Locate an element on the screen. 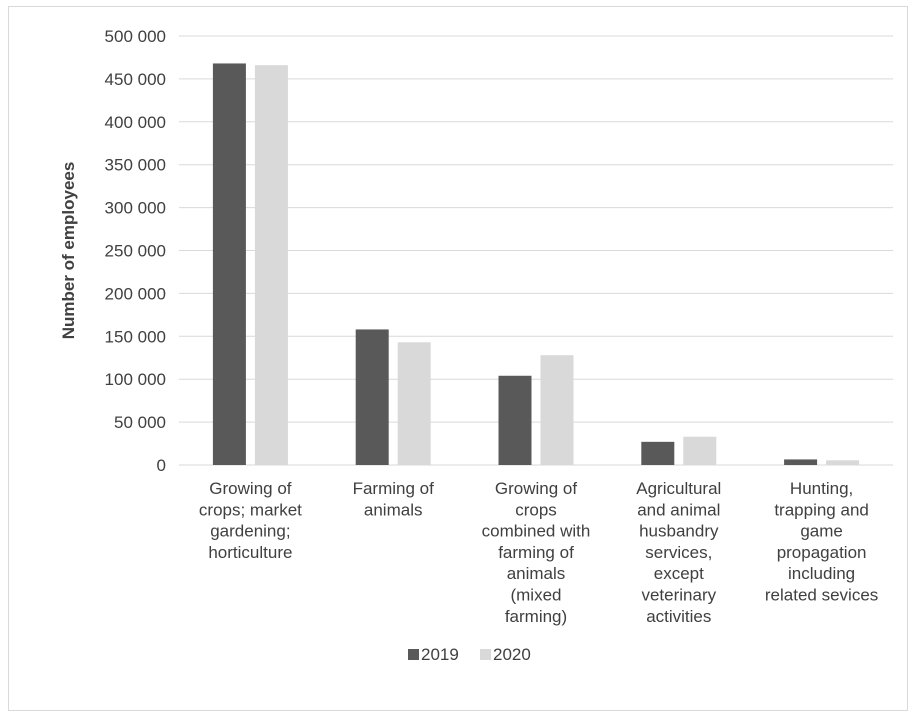 This screenshot has width=917, height=717. y-tick-label: 250 000 is located at coordinates (135, 251).